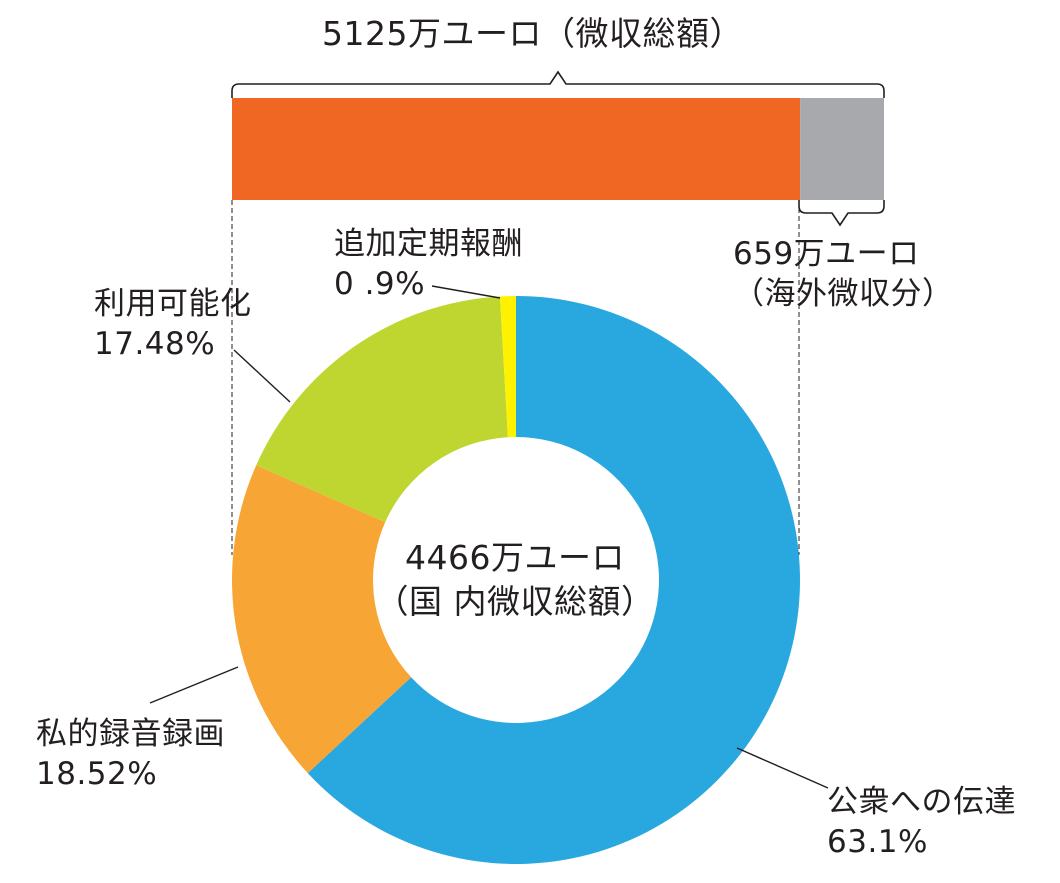 The image size is (1060, 883). I want to click on donut-center-caption: （国 内微収総額）, so click(515, 601).